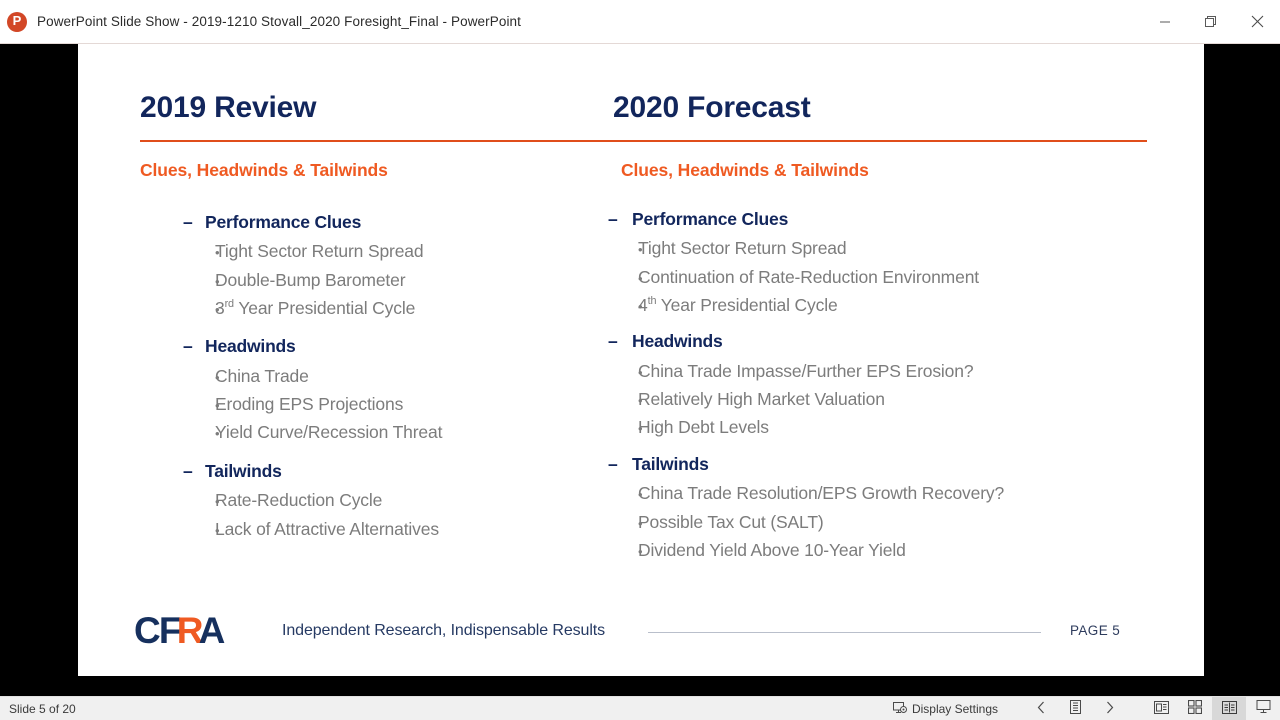 The height and width of the screenshot is (720, 1280). I want to click on cfra-logo-a: A, so click(212, 630).